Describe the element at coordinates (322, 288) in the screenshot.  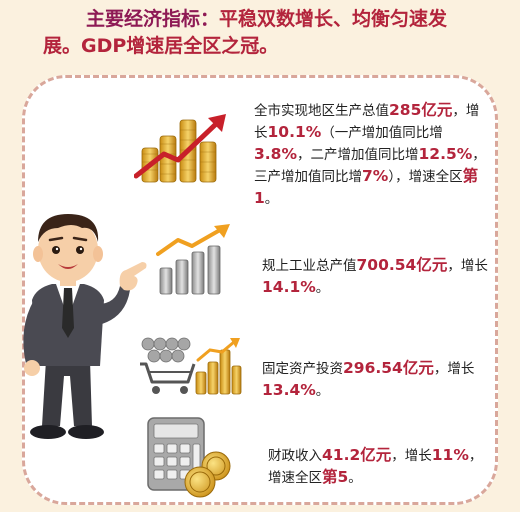
I see `industry-text-3: 。` at that location.